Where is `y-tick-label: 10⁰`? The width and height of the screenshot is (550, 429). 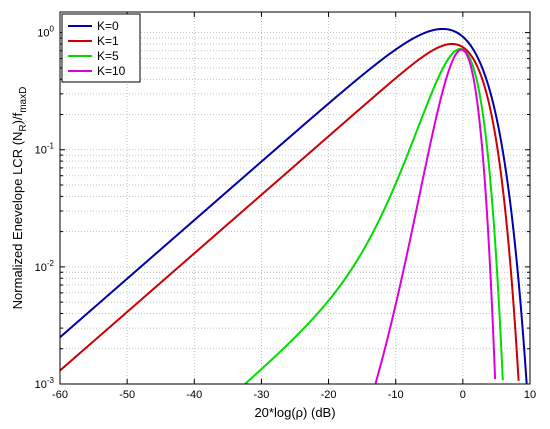
y-tick-label: 10⁰ is located at coordinates (45, 32).